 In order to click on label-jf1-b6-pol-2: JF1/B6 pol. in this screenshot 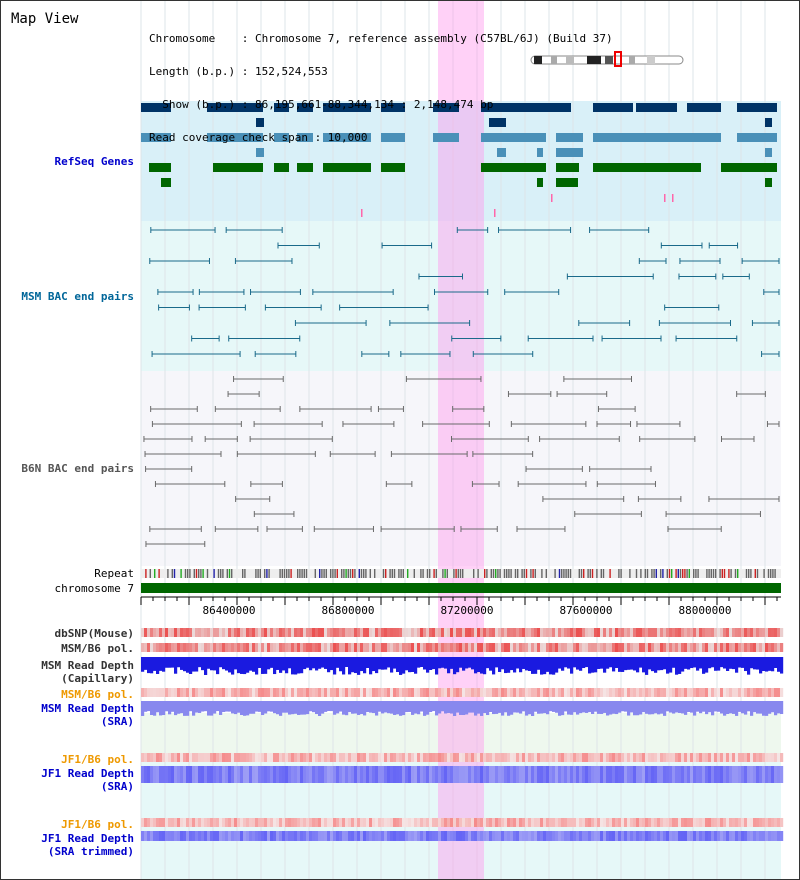, I will do `click(97, 824)`.